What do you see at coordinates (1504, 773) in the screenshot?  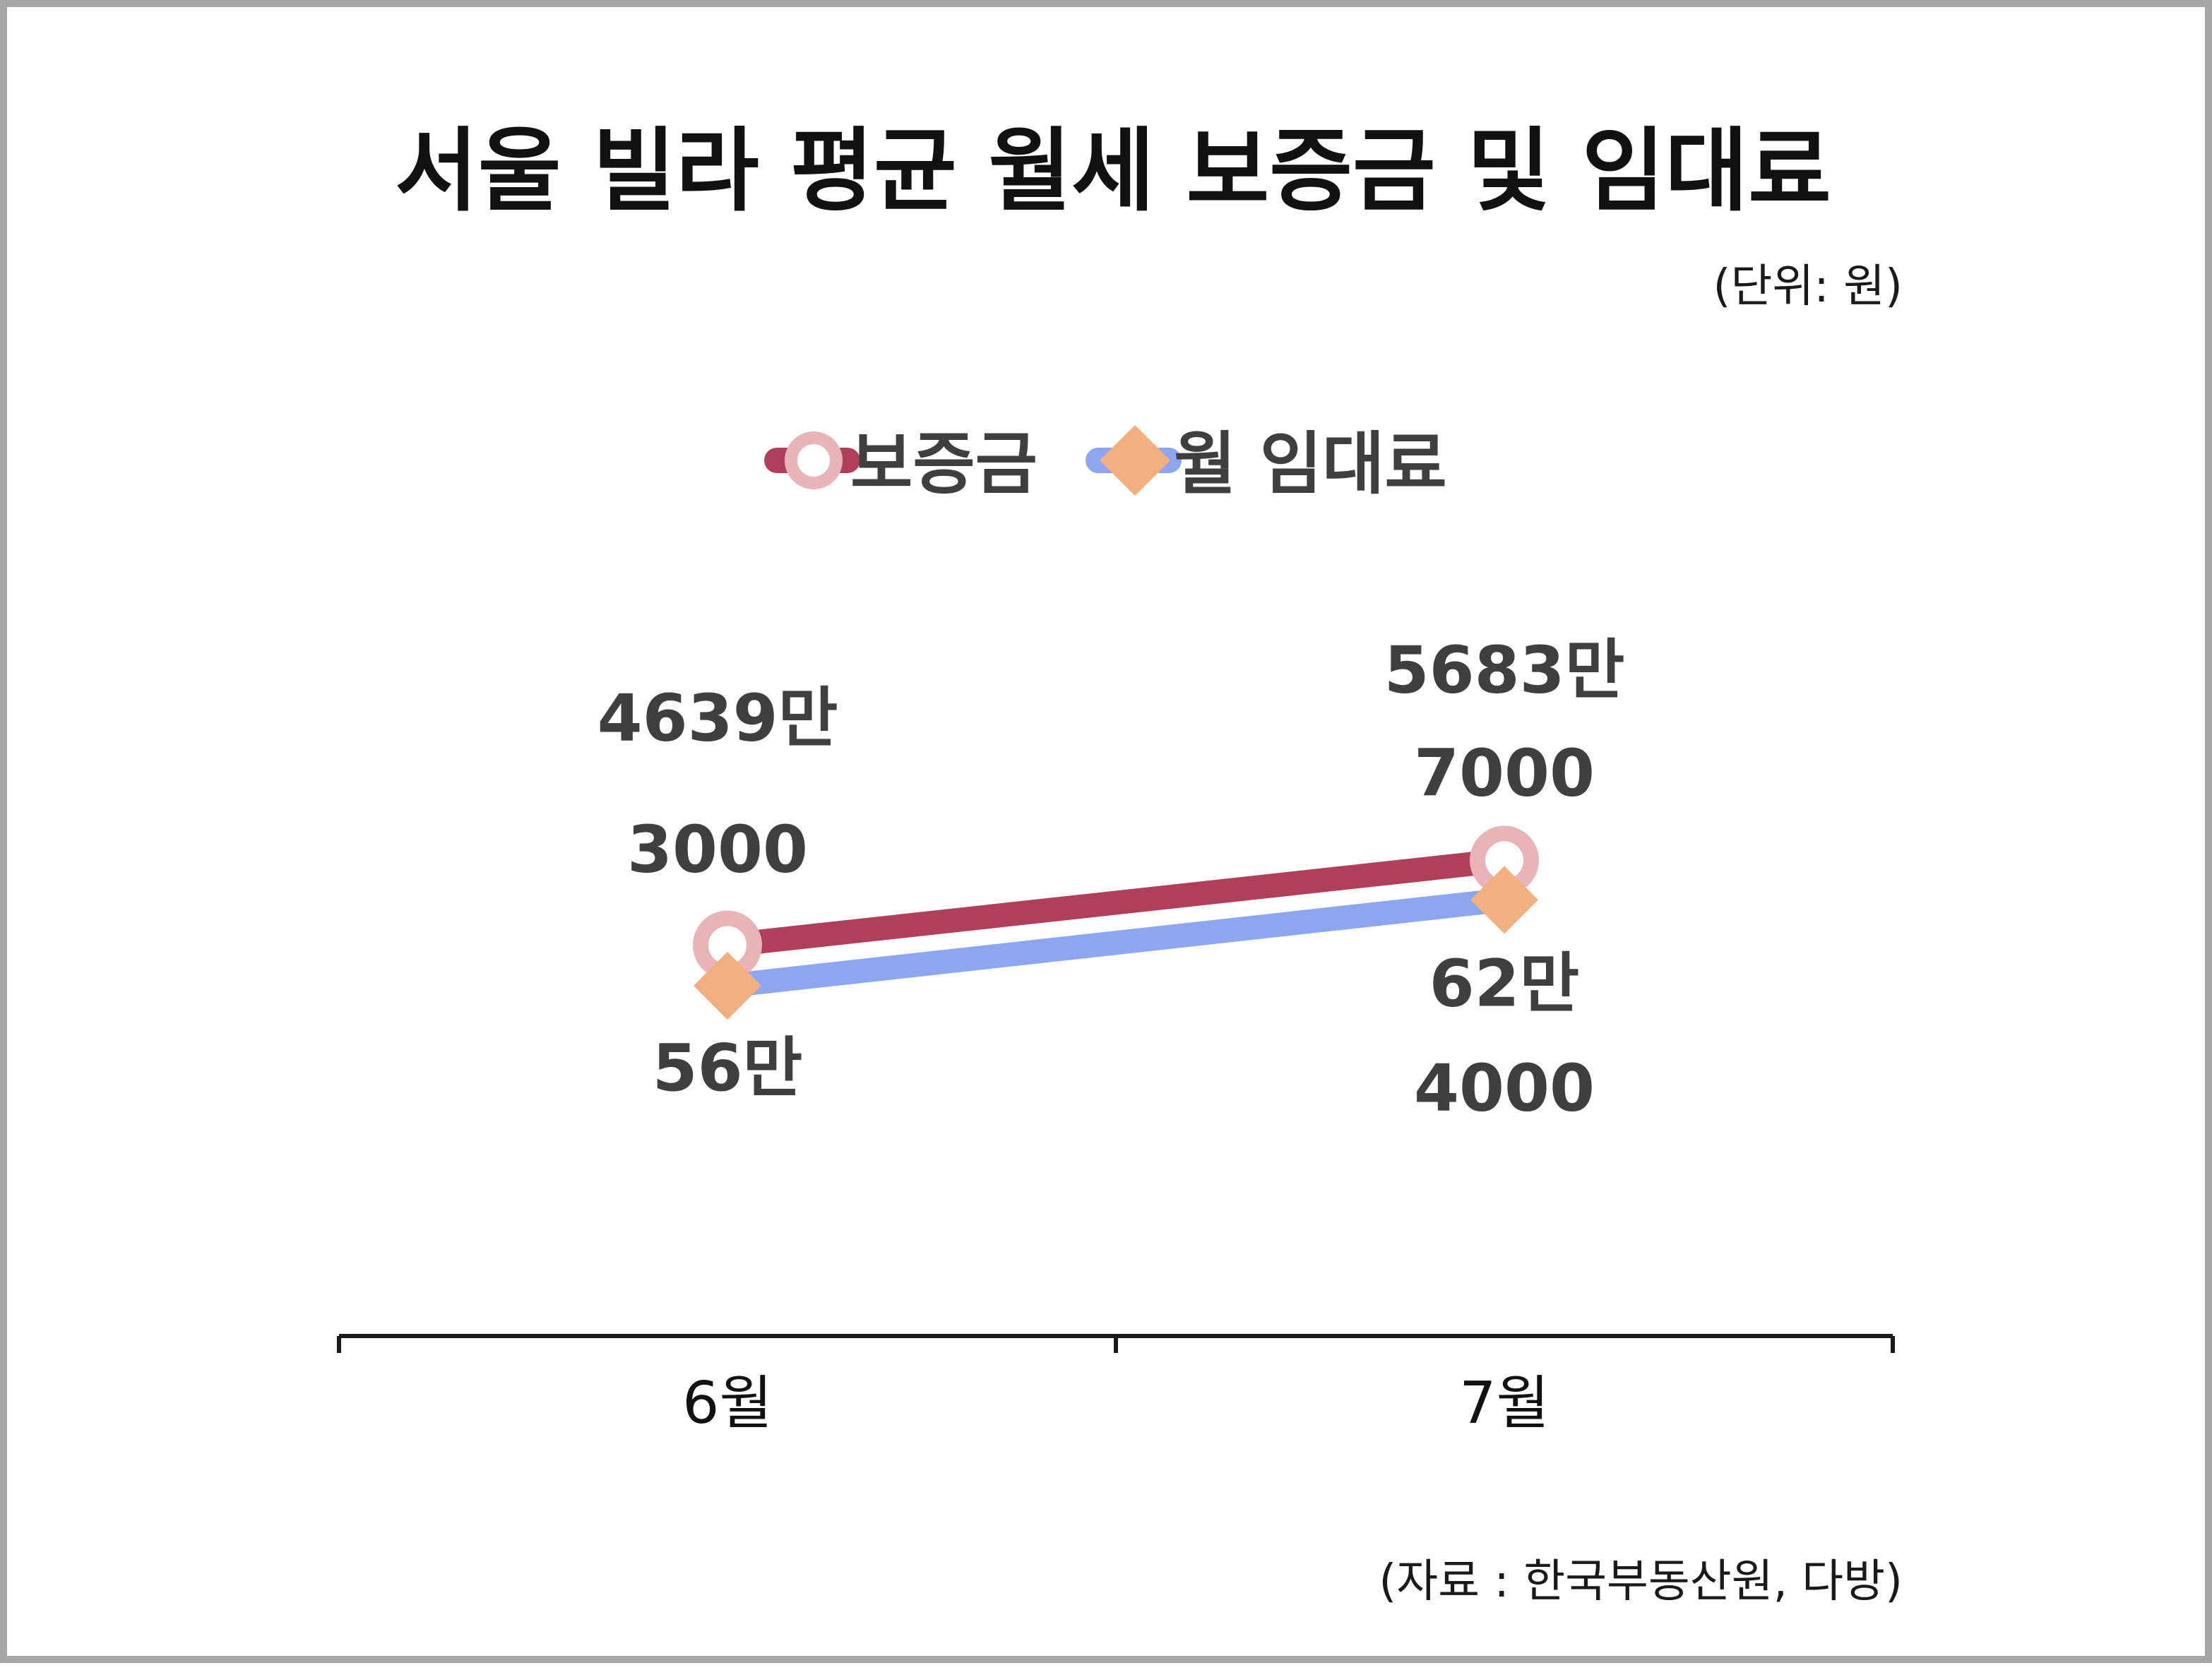 I see `deposit-label-jul-line2: 7000` at bounding box center [1504, 773].